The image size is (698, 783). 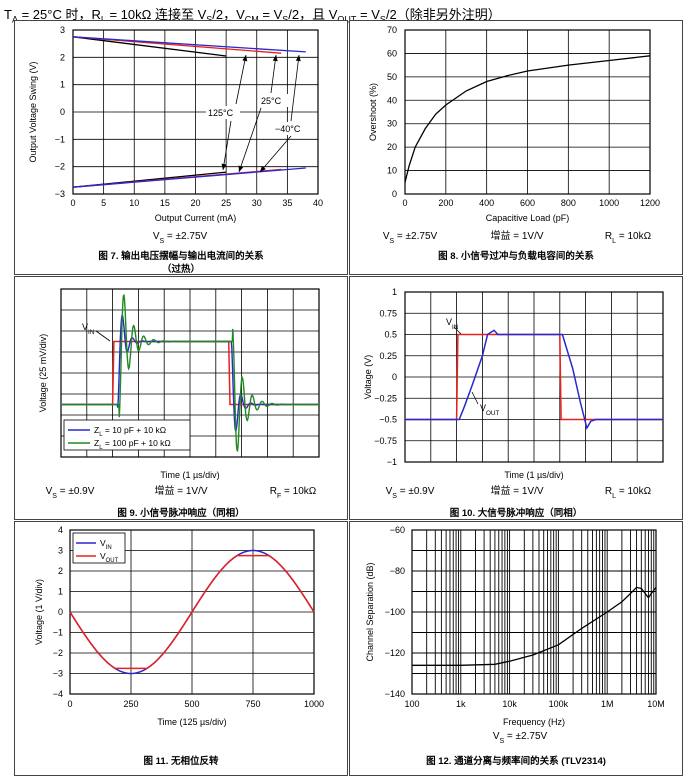 I want to click on y-axis-label: Overshoot (%), so click(x=373, y=112).